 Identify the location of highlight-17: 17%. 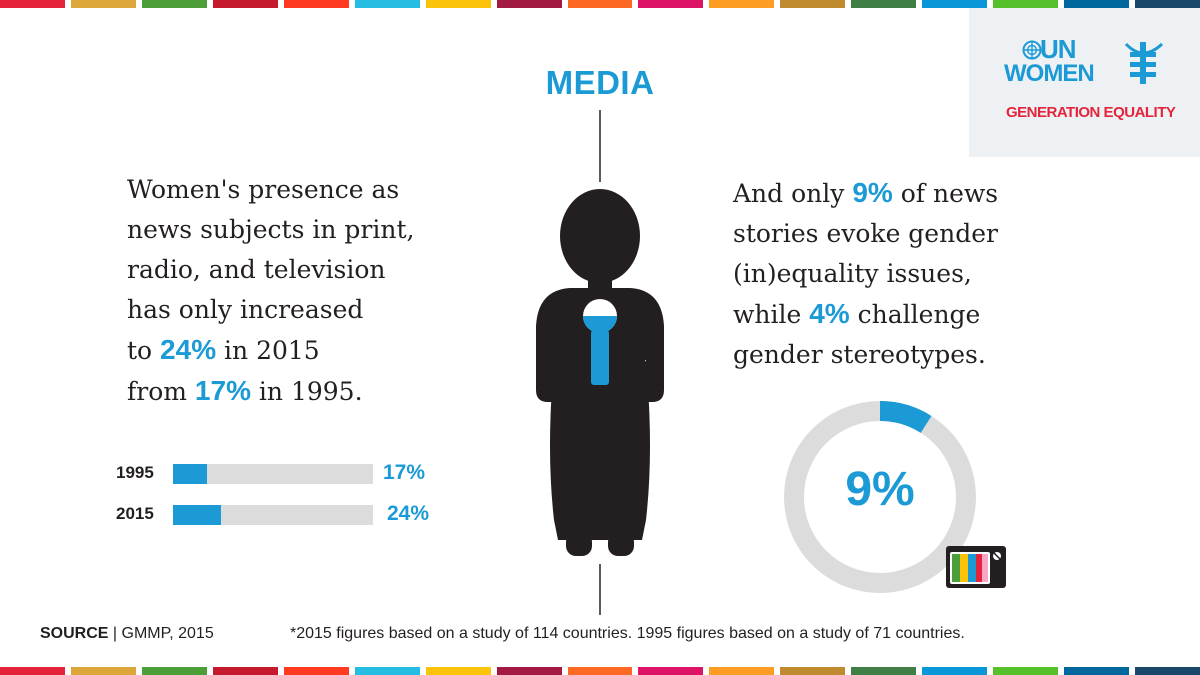
(222, 390).